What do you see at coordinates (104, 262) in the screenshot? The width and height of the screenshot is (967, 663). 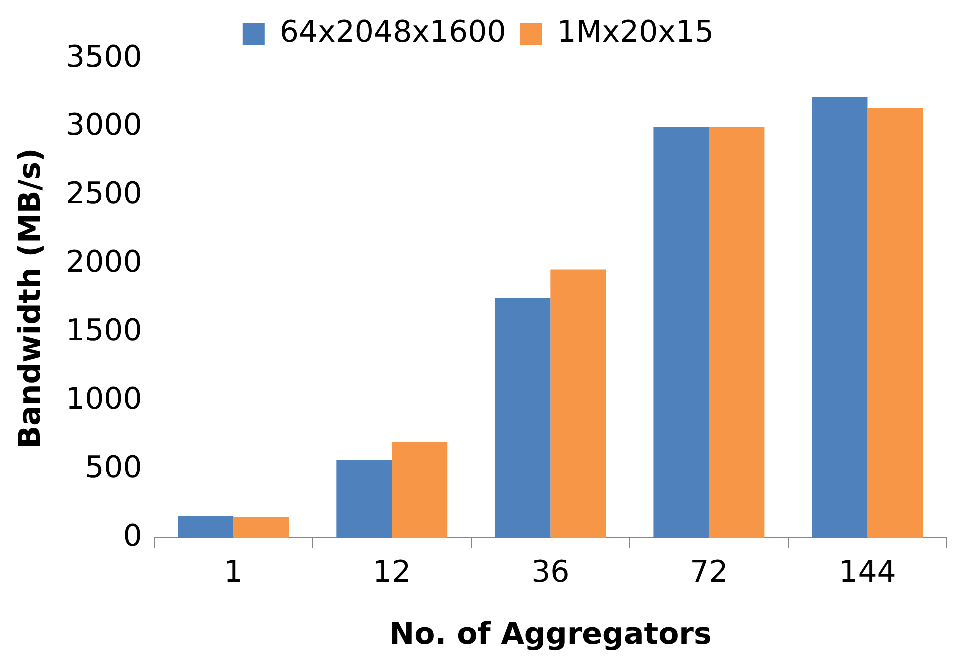 I see `y-tick-label: 2000` at bounding box center [104, 262].